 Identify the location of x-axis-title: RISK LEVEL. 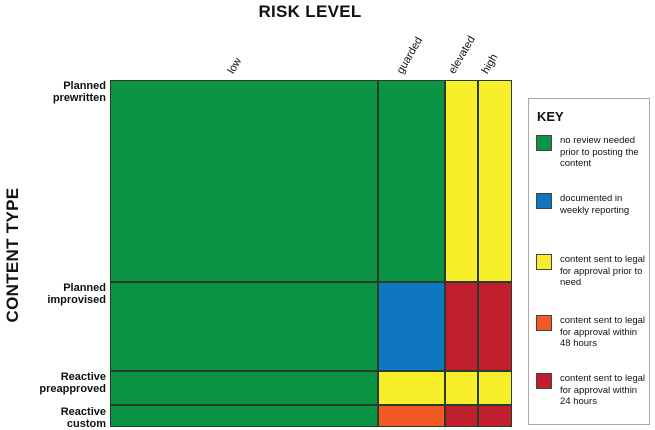
(310, 11).